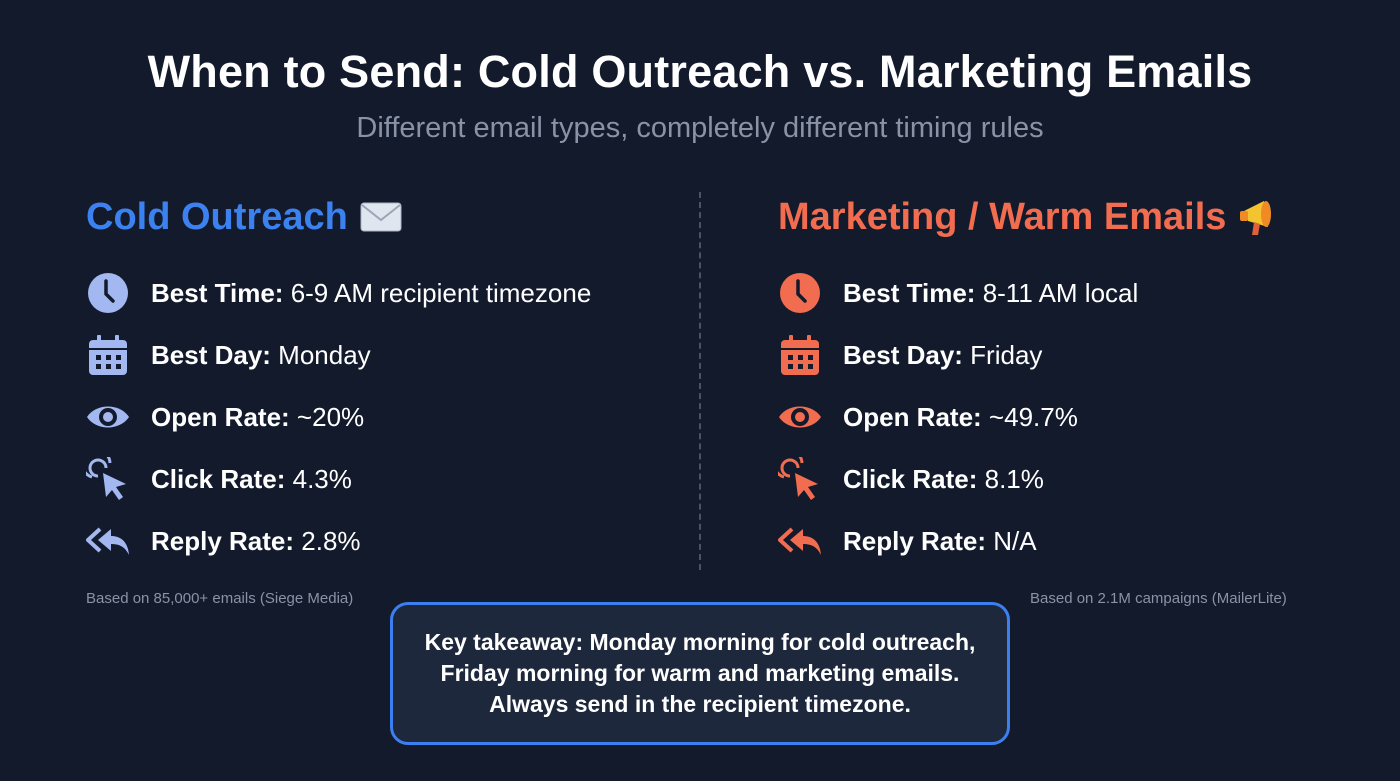 The height and width of the screenshot is (781, 1400). I want to click on stat-text: Open Rate: ~20%, so click(257, 417).